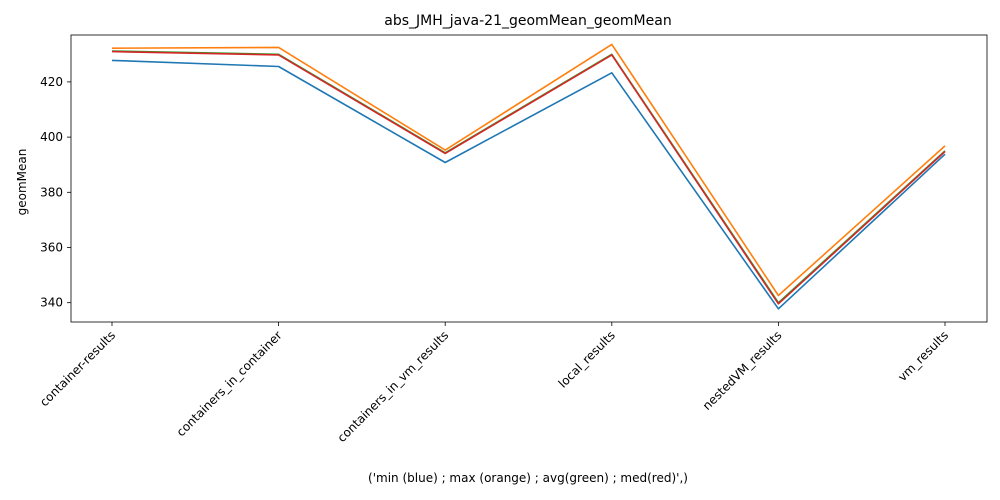 The height and width of the screenshot is (500, 1000). Describe the element at coordinates (51, 192) in the screenshot. I see `y-tick-label: 380` at that location.